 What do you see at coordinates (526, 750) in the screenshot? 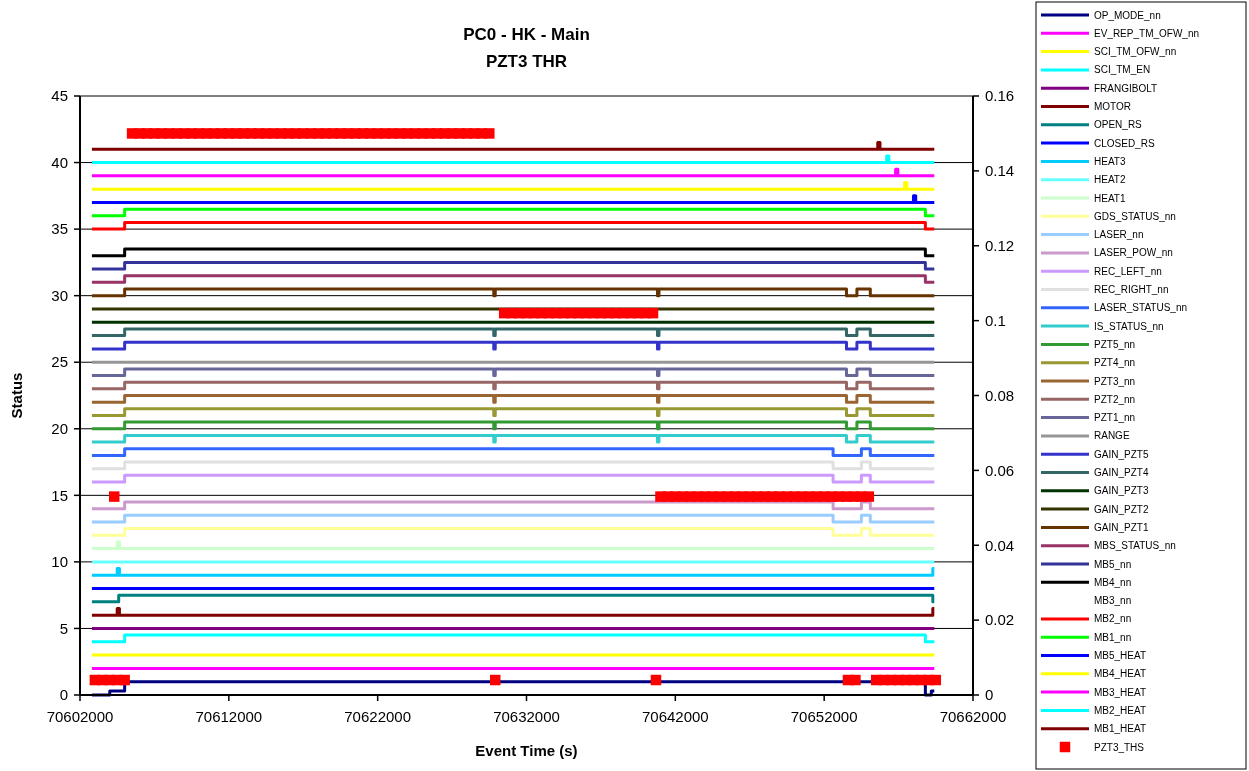
I see `x-axis-title: Event Time (s)` at bounding box center [526, 750].